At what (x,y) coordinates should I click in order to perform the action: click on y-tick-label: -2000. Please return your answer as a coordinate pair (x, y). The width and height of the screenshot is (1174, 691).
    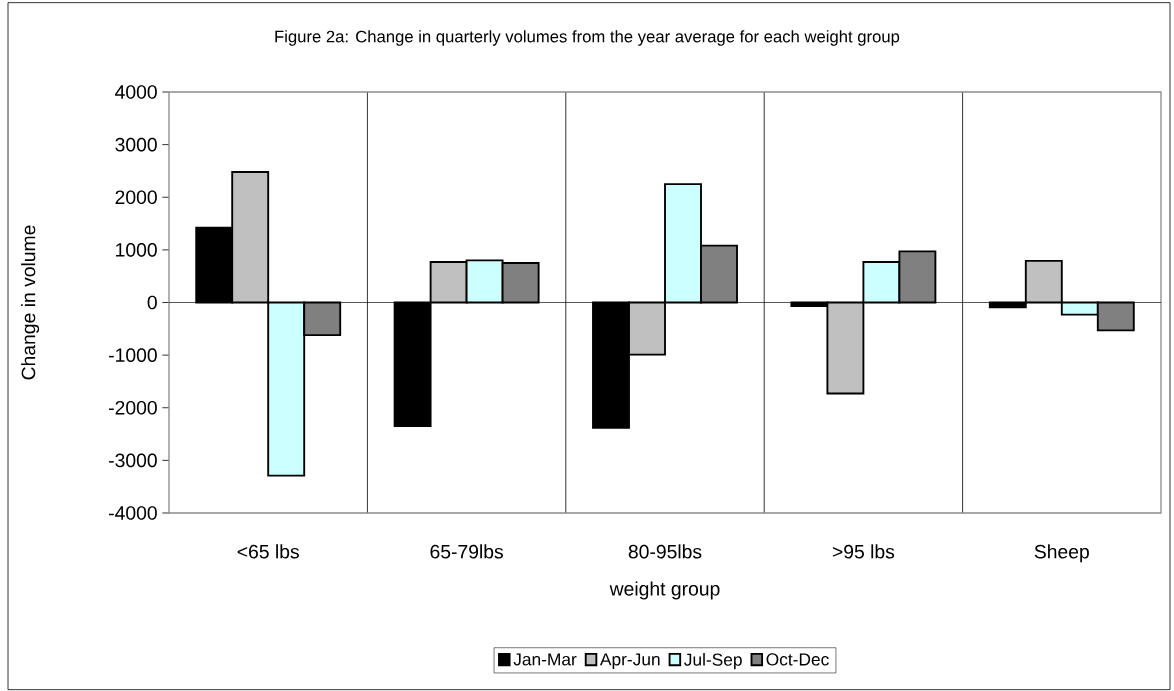
    Looking at the image, I should click on (133, 407).